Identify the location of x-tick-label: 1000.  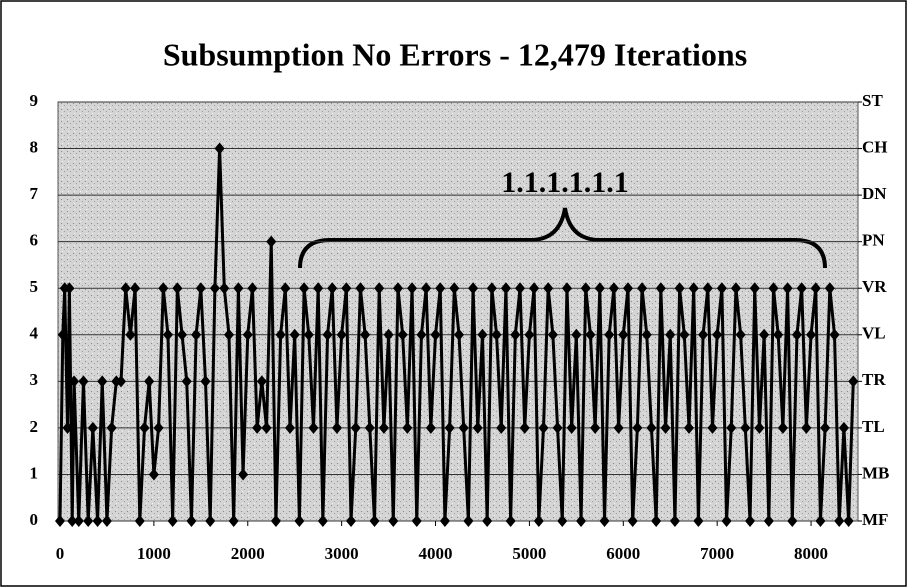
(154, 553).